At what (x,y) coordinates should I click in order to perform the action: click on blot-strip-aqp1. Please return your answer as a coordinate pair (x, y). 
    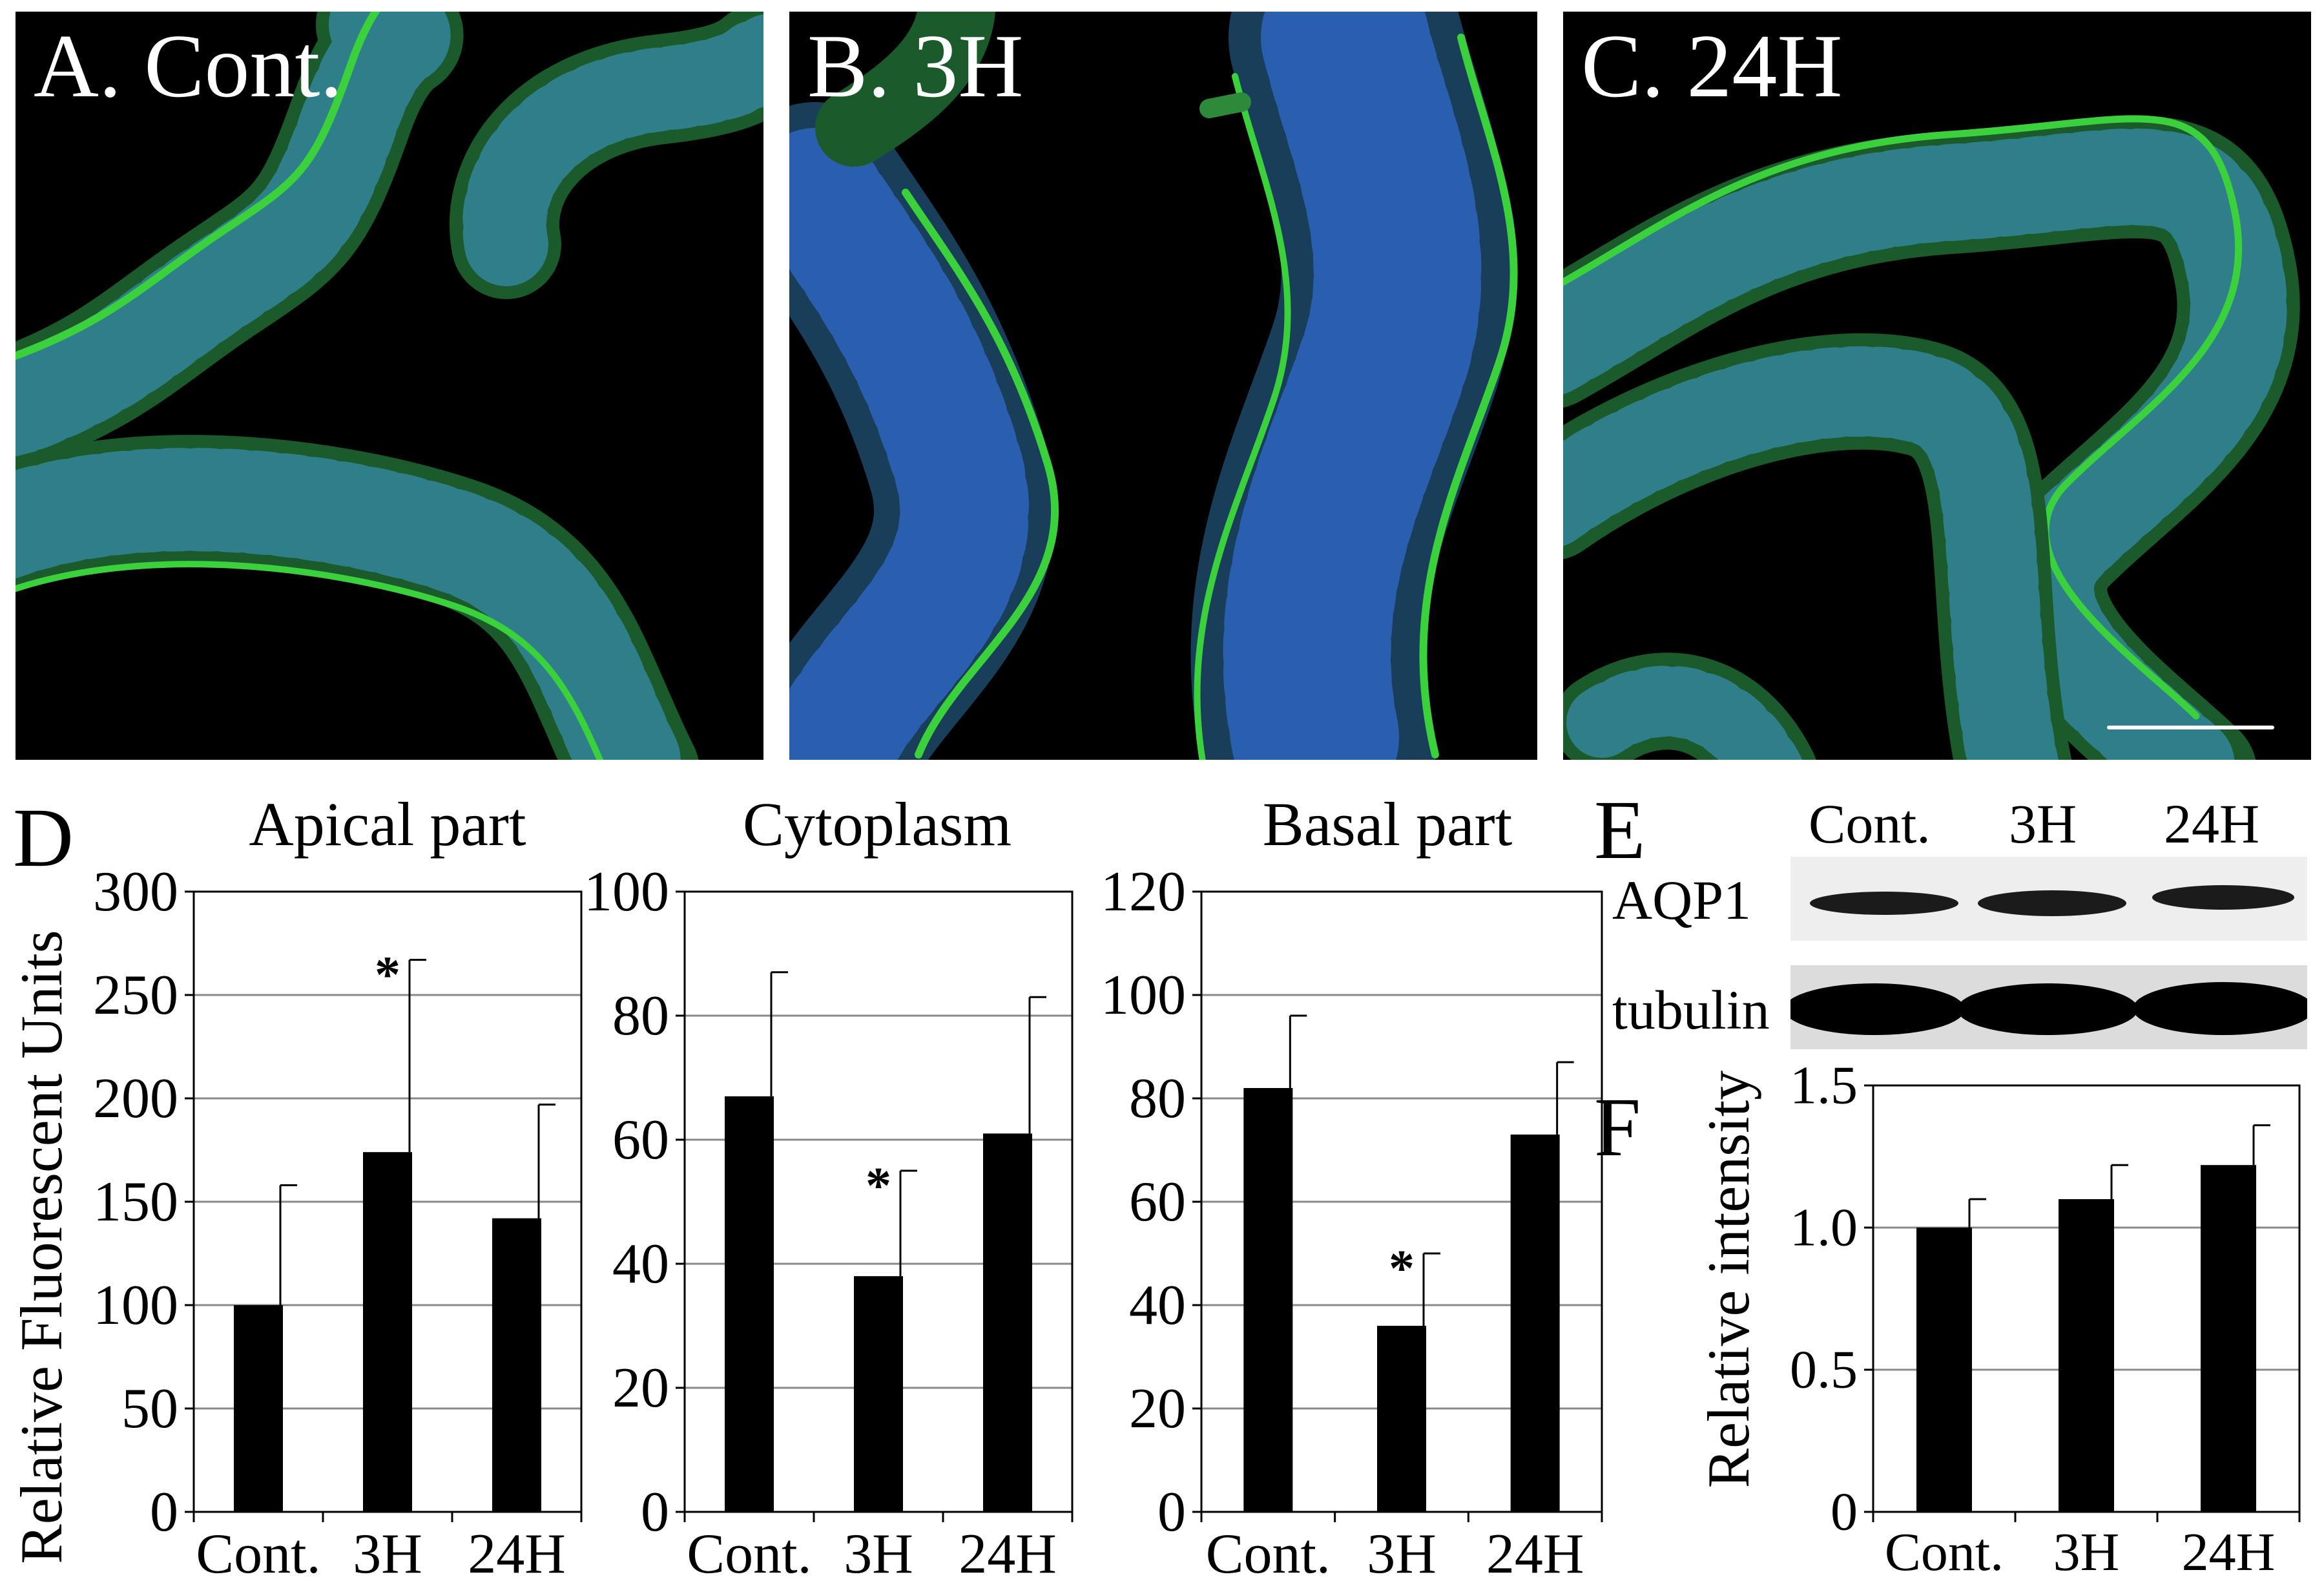
    Looking at the image, I should click on (2048, 899).